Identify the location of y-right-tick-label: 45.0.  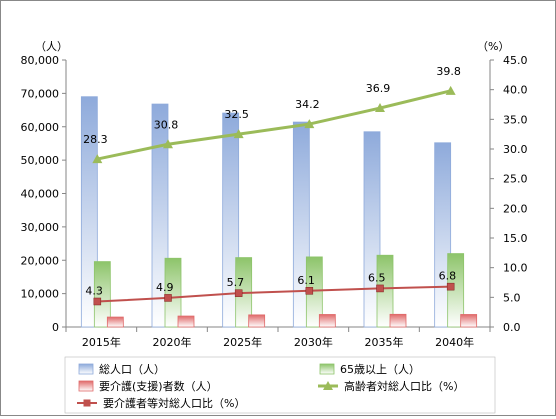
(515, 60).